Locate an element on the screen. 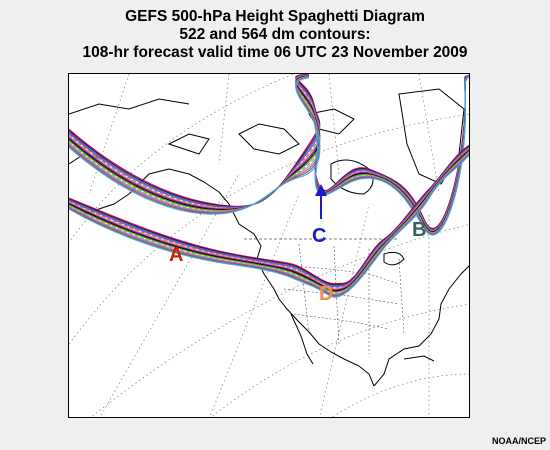  trough-arrow is located at coordinates (321, 201).